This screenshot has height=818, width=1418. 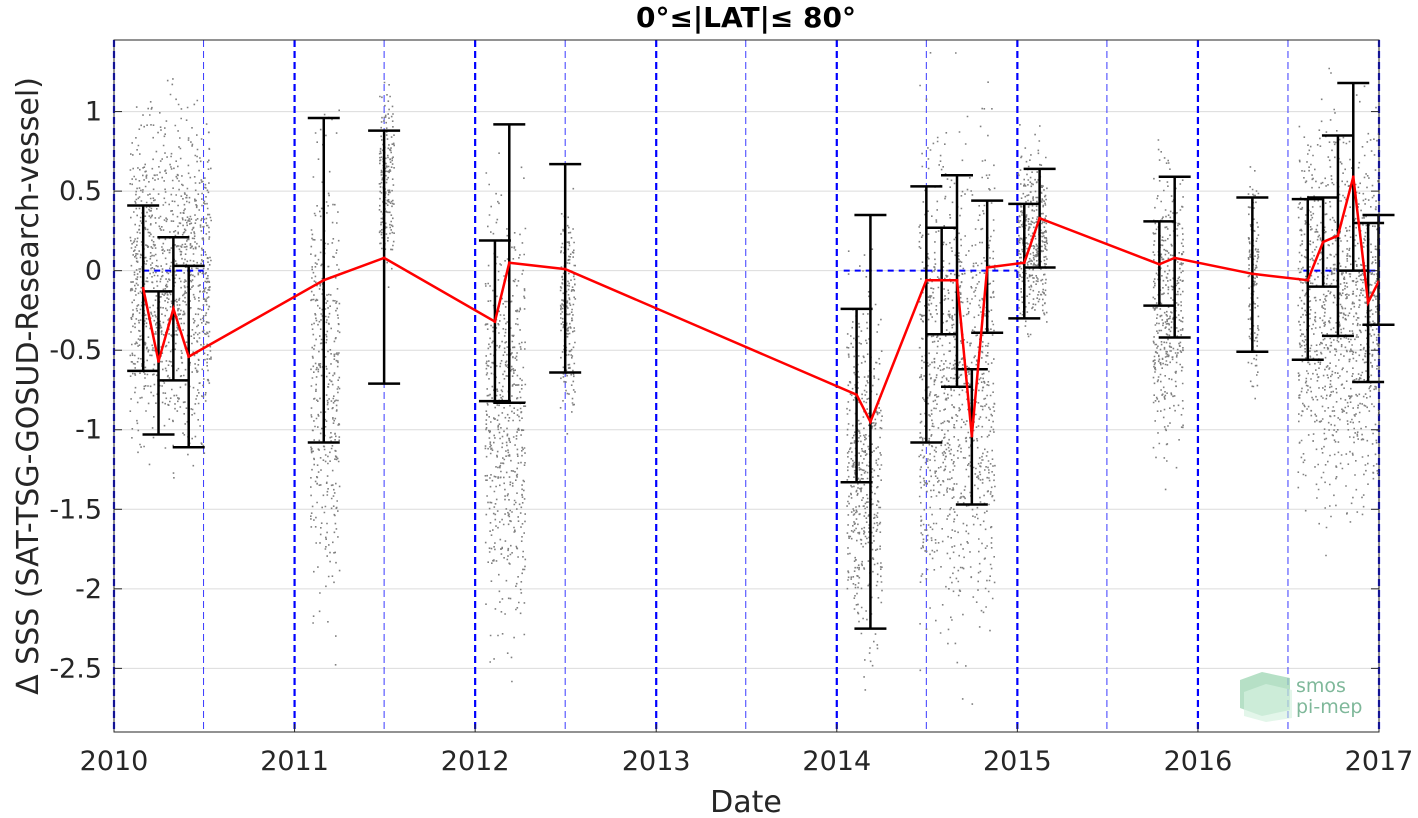 What do you see at coordinates (1017, 761) in the screenshot?
I see `x-tick-label: 2015` at bounding box center [1017, 761].